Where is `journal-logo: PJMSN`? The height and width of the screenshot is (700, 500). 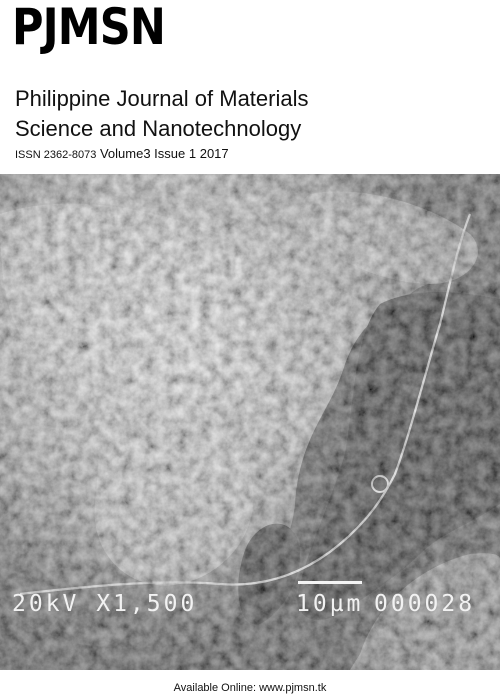
journal-logo: PJMSN is located at coordinates (89, 28).